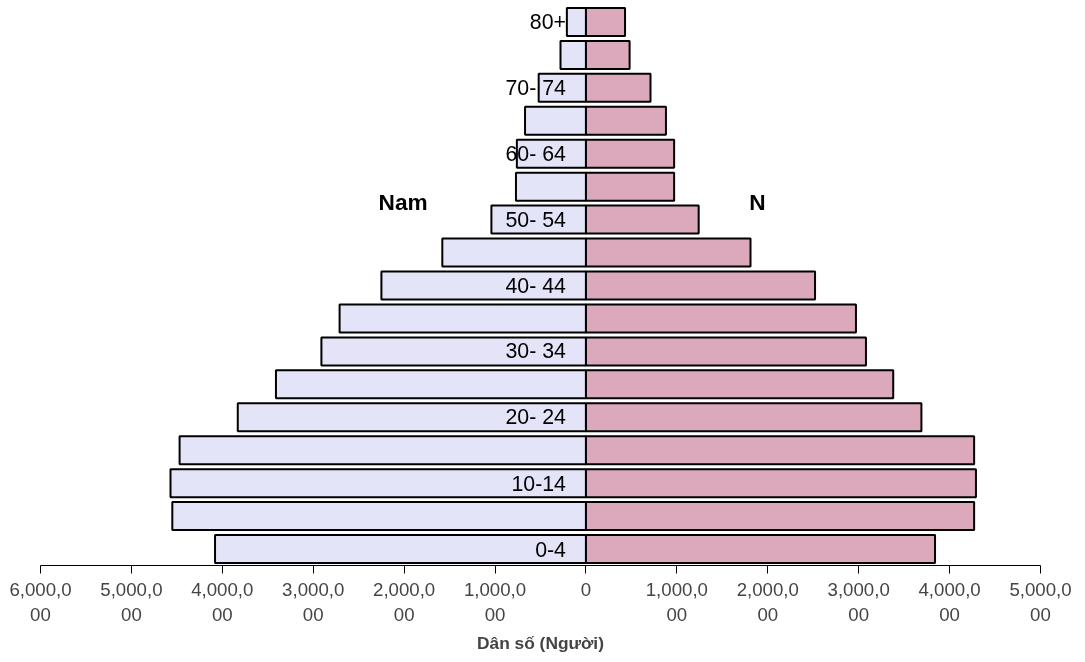 The image size is (1085, 662). Describe the element at coordinates (536, 417) in the screenshot. I see `y-tick-label: 20- 24` at that location.